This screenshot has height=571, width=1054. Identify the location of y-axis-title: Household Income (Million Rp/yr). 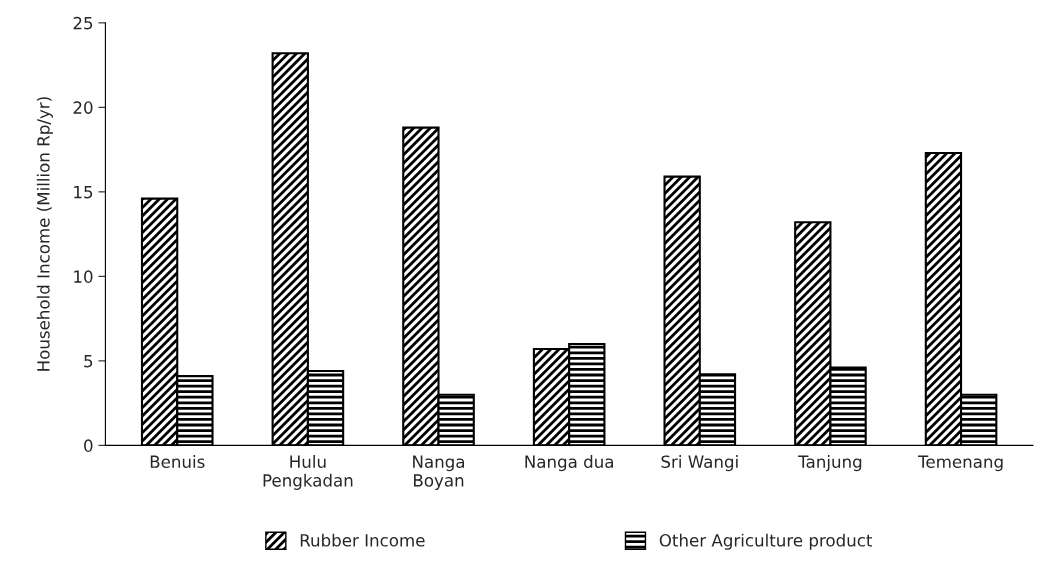
(44, 234).